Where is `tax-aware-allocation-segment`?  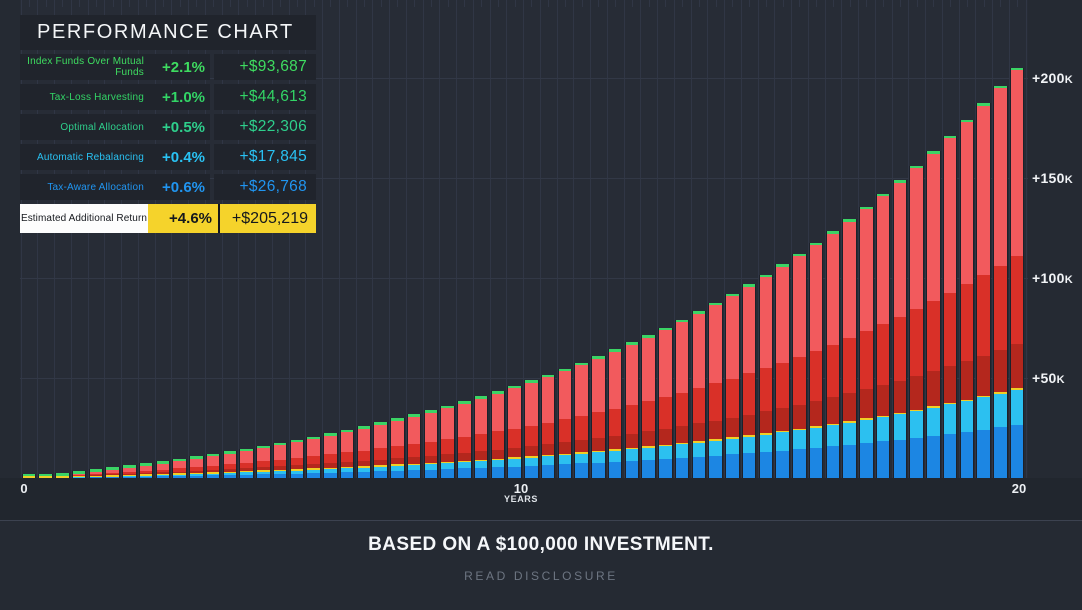 tax-aware-allocation-segment is located at coordinates (129, 477).